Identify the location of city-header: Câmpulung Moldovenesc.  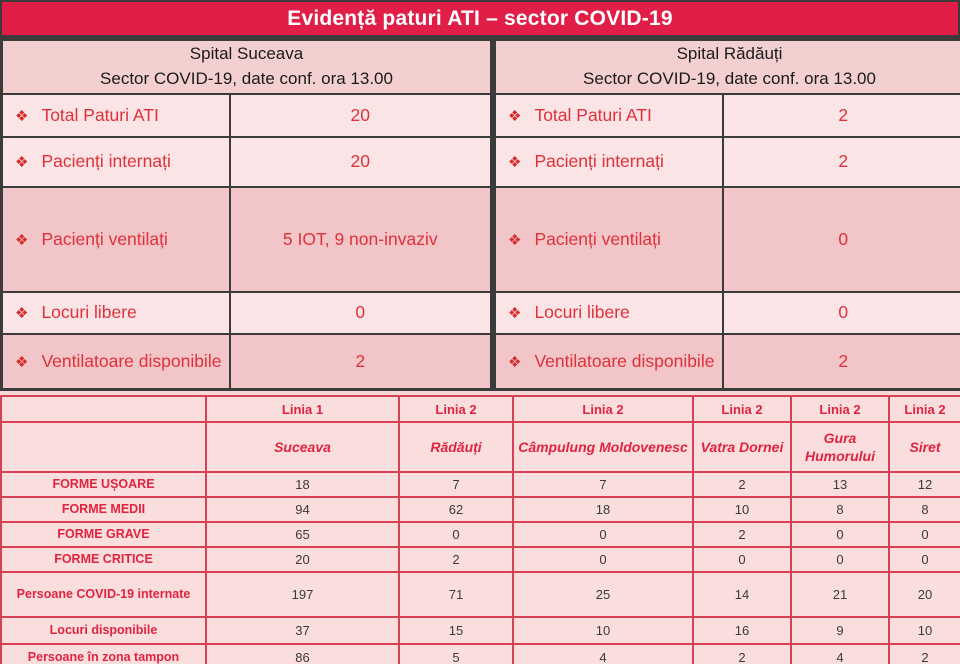
(603, 447).